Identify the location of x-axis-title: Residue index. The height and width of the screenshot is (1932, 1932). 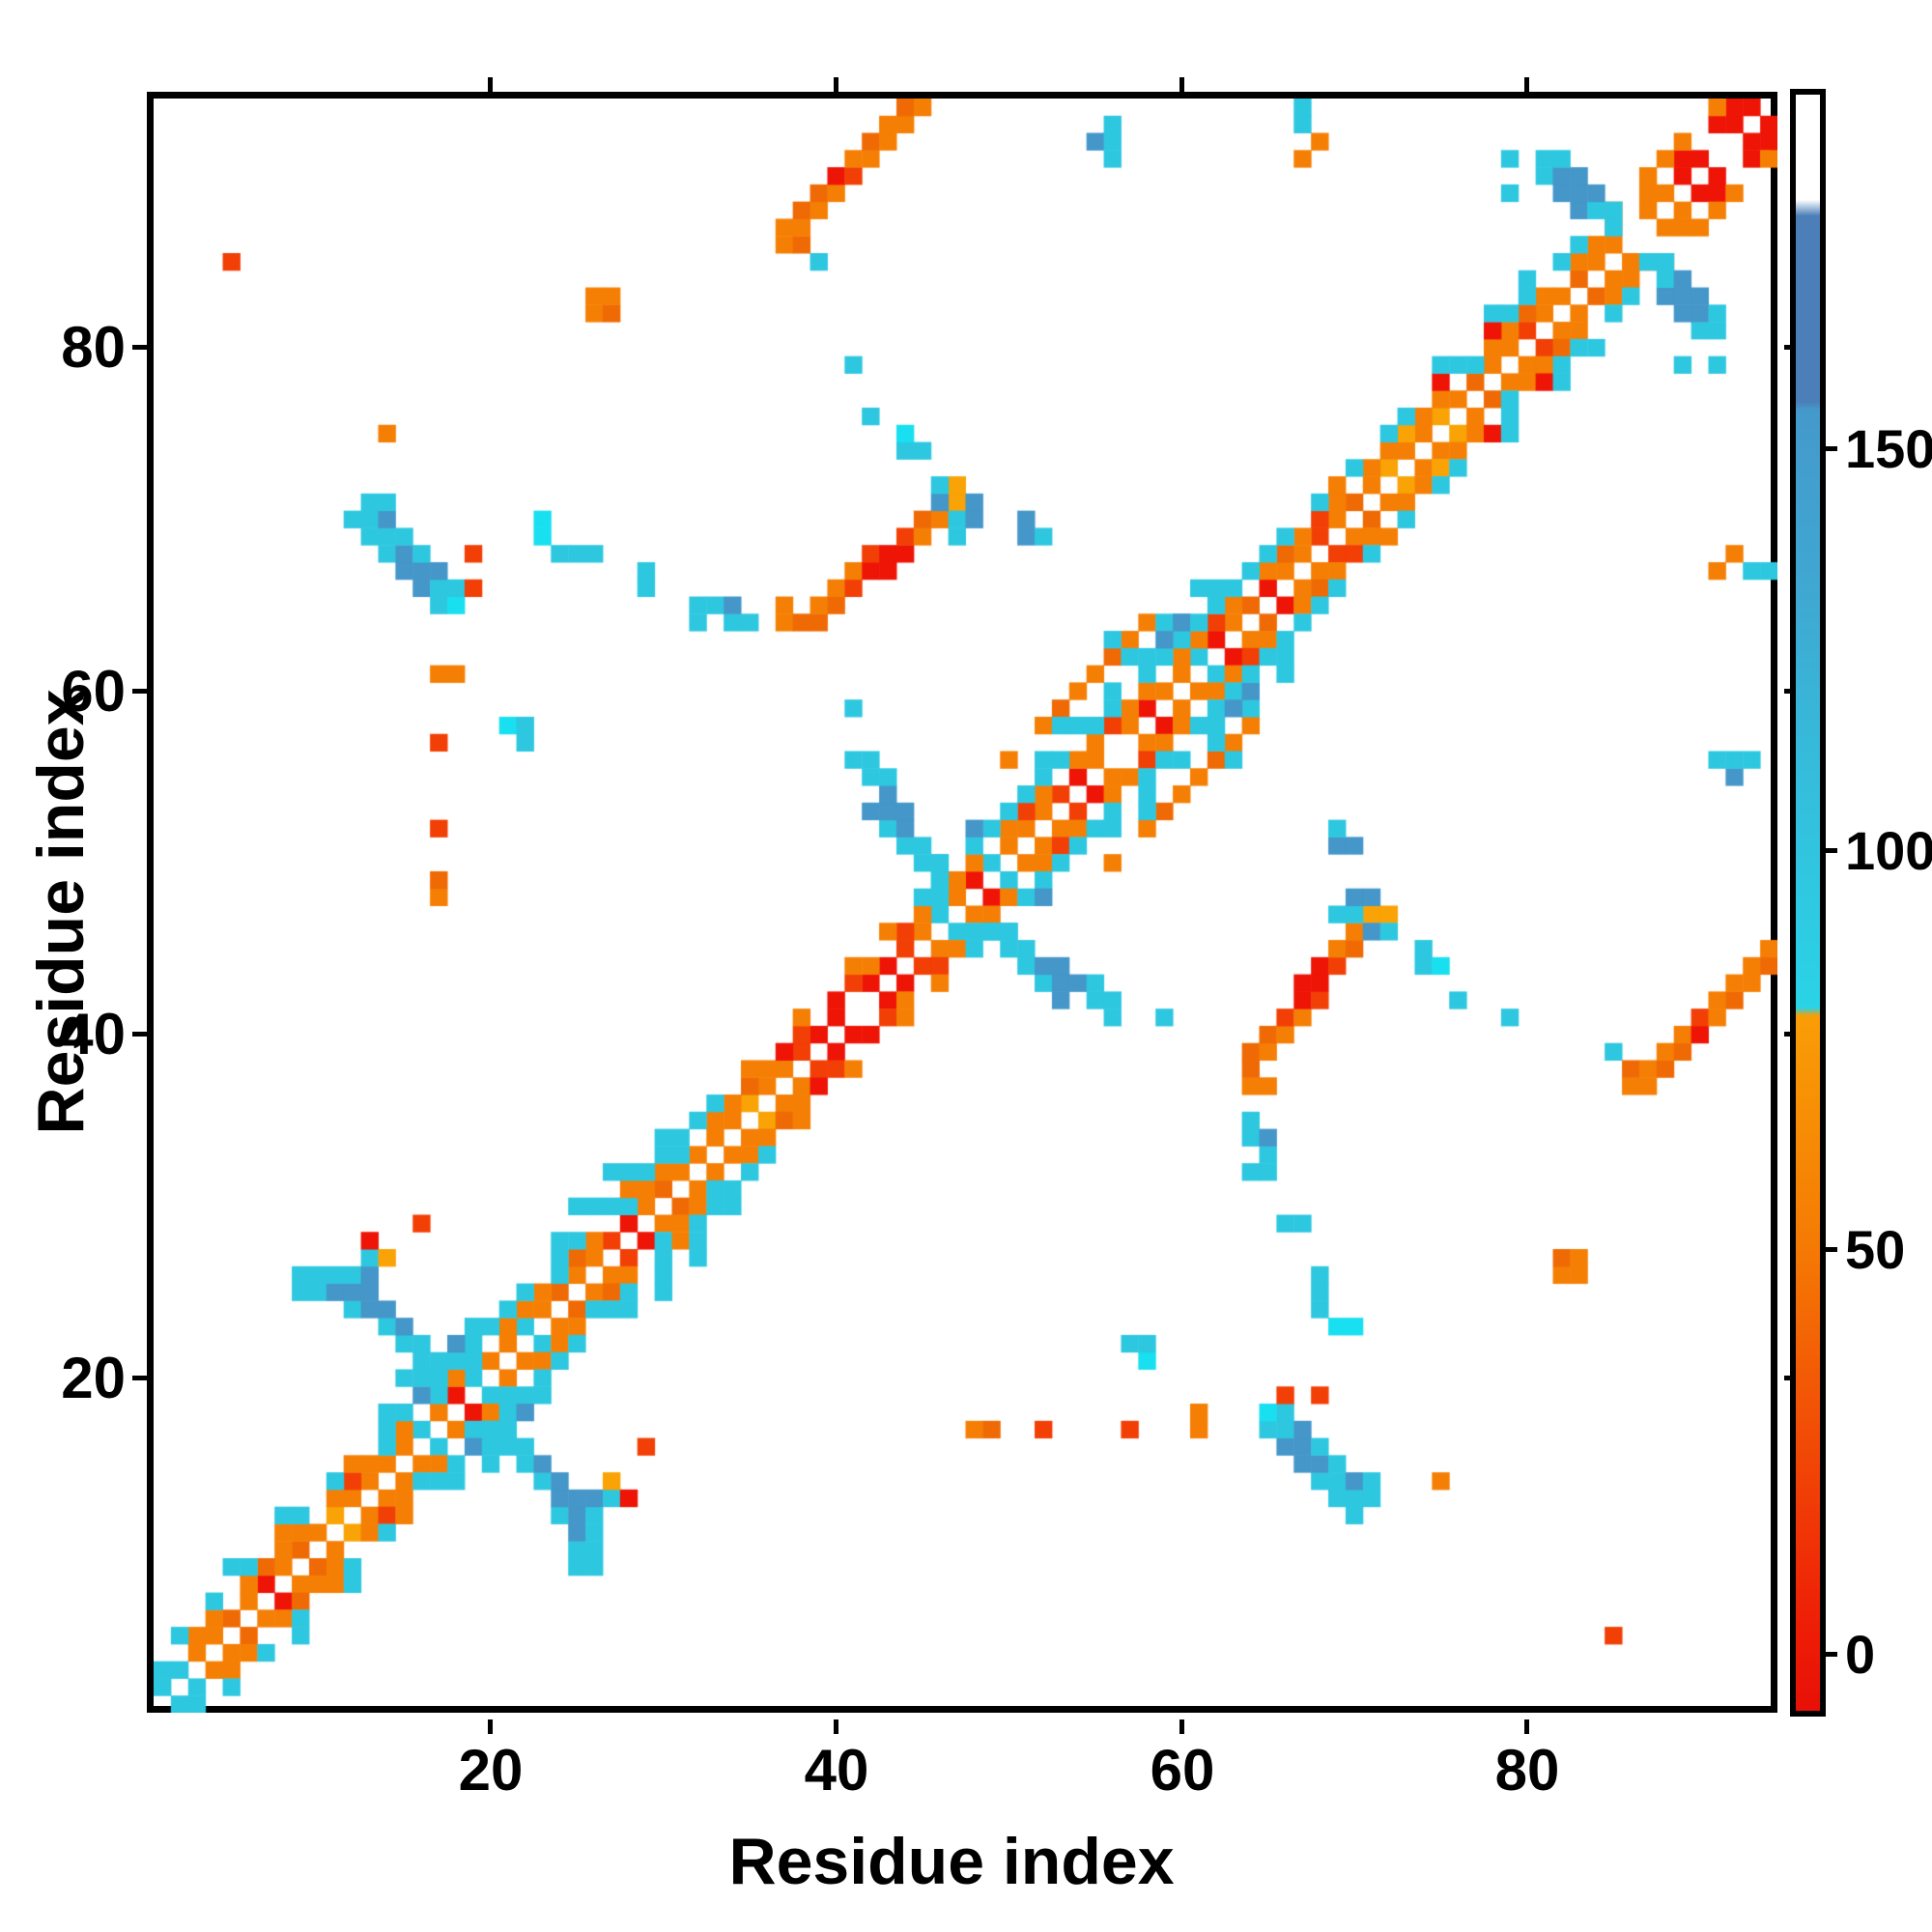
(951, 1861).